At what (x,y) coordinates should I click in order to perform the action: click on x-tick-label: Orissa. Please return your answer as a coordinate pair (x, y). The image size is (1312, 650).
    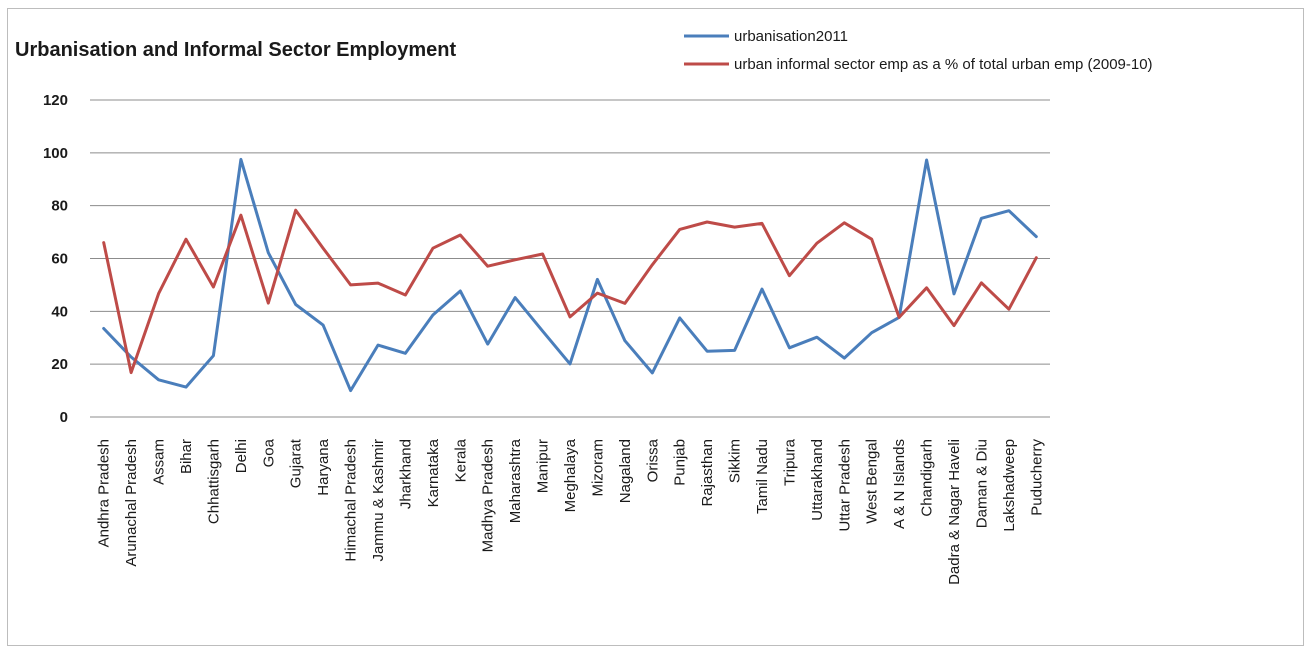
    Looking at the image, I should click on (652, 460).